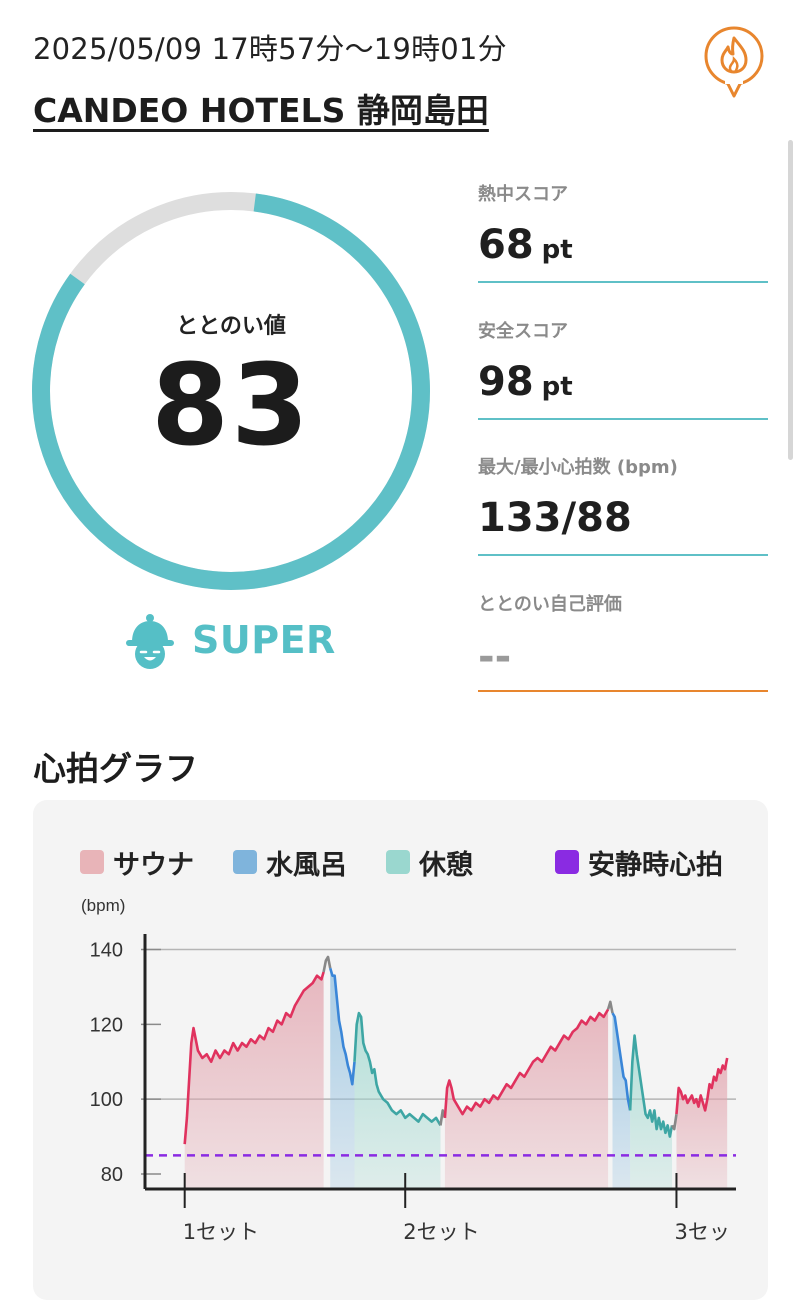 Image resolution: width=800 pixels, height=1300 pixels. What do you see at coordinates (525, 245) in the screenshot?
I see `metric-value: 68 pt` at bounding box center [525, 245].